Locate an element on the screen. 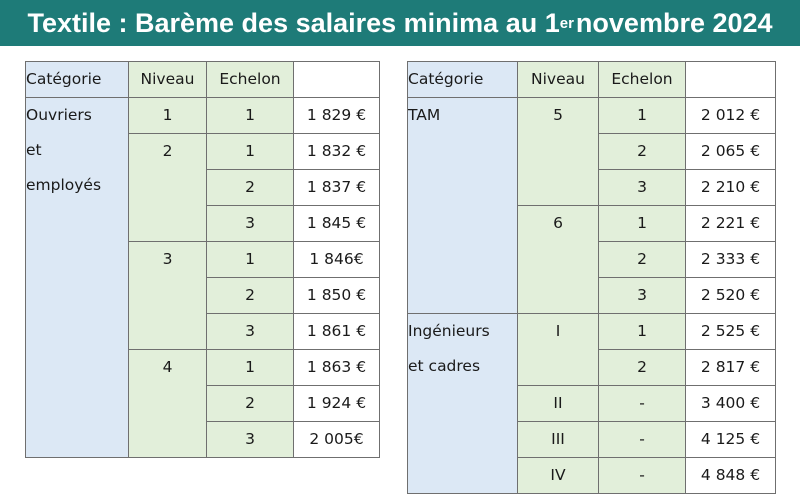 This screenshot has height=500, width=800. salary-cell: 1 845 € is located at coordinates (336, 223).